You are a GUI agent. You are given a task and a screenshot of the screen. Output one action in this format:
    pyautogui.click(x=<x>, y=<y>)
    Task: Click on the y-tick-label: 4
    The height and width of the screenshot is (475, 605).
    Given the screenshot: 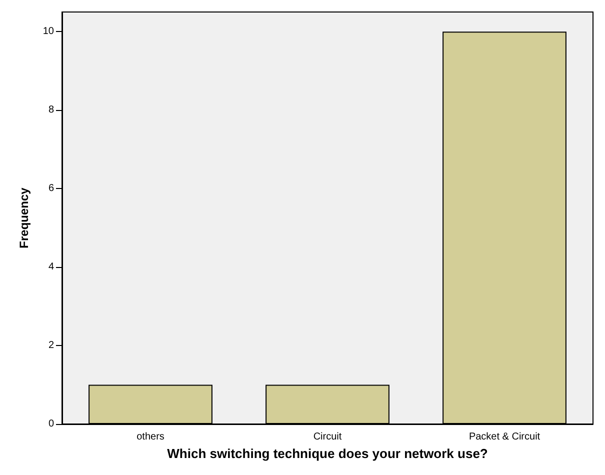 What is the action you would take?
    pyautogui.click(x=51, y=267)
    